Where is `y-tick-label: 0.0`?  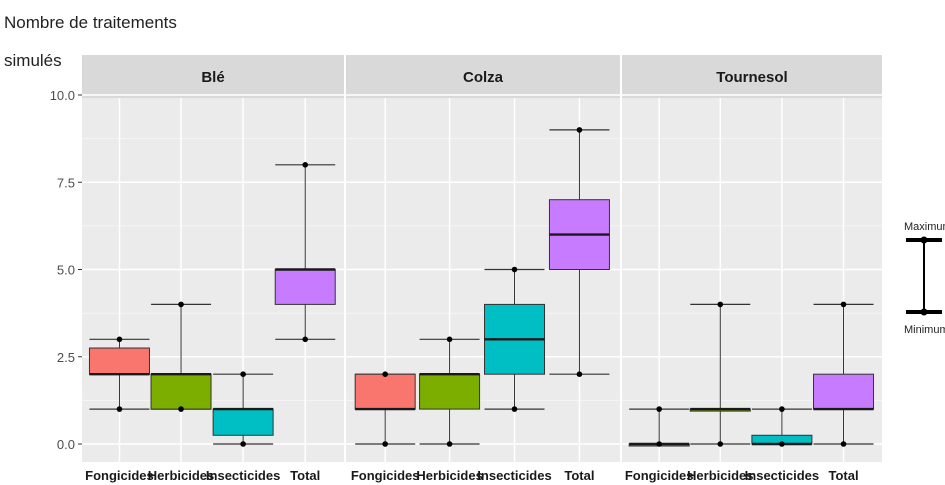 y-tick-label: 0.0 is located at coordinates (66, 444).